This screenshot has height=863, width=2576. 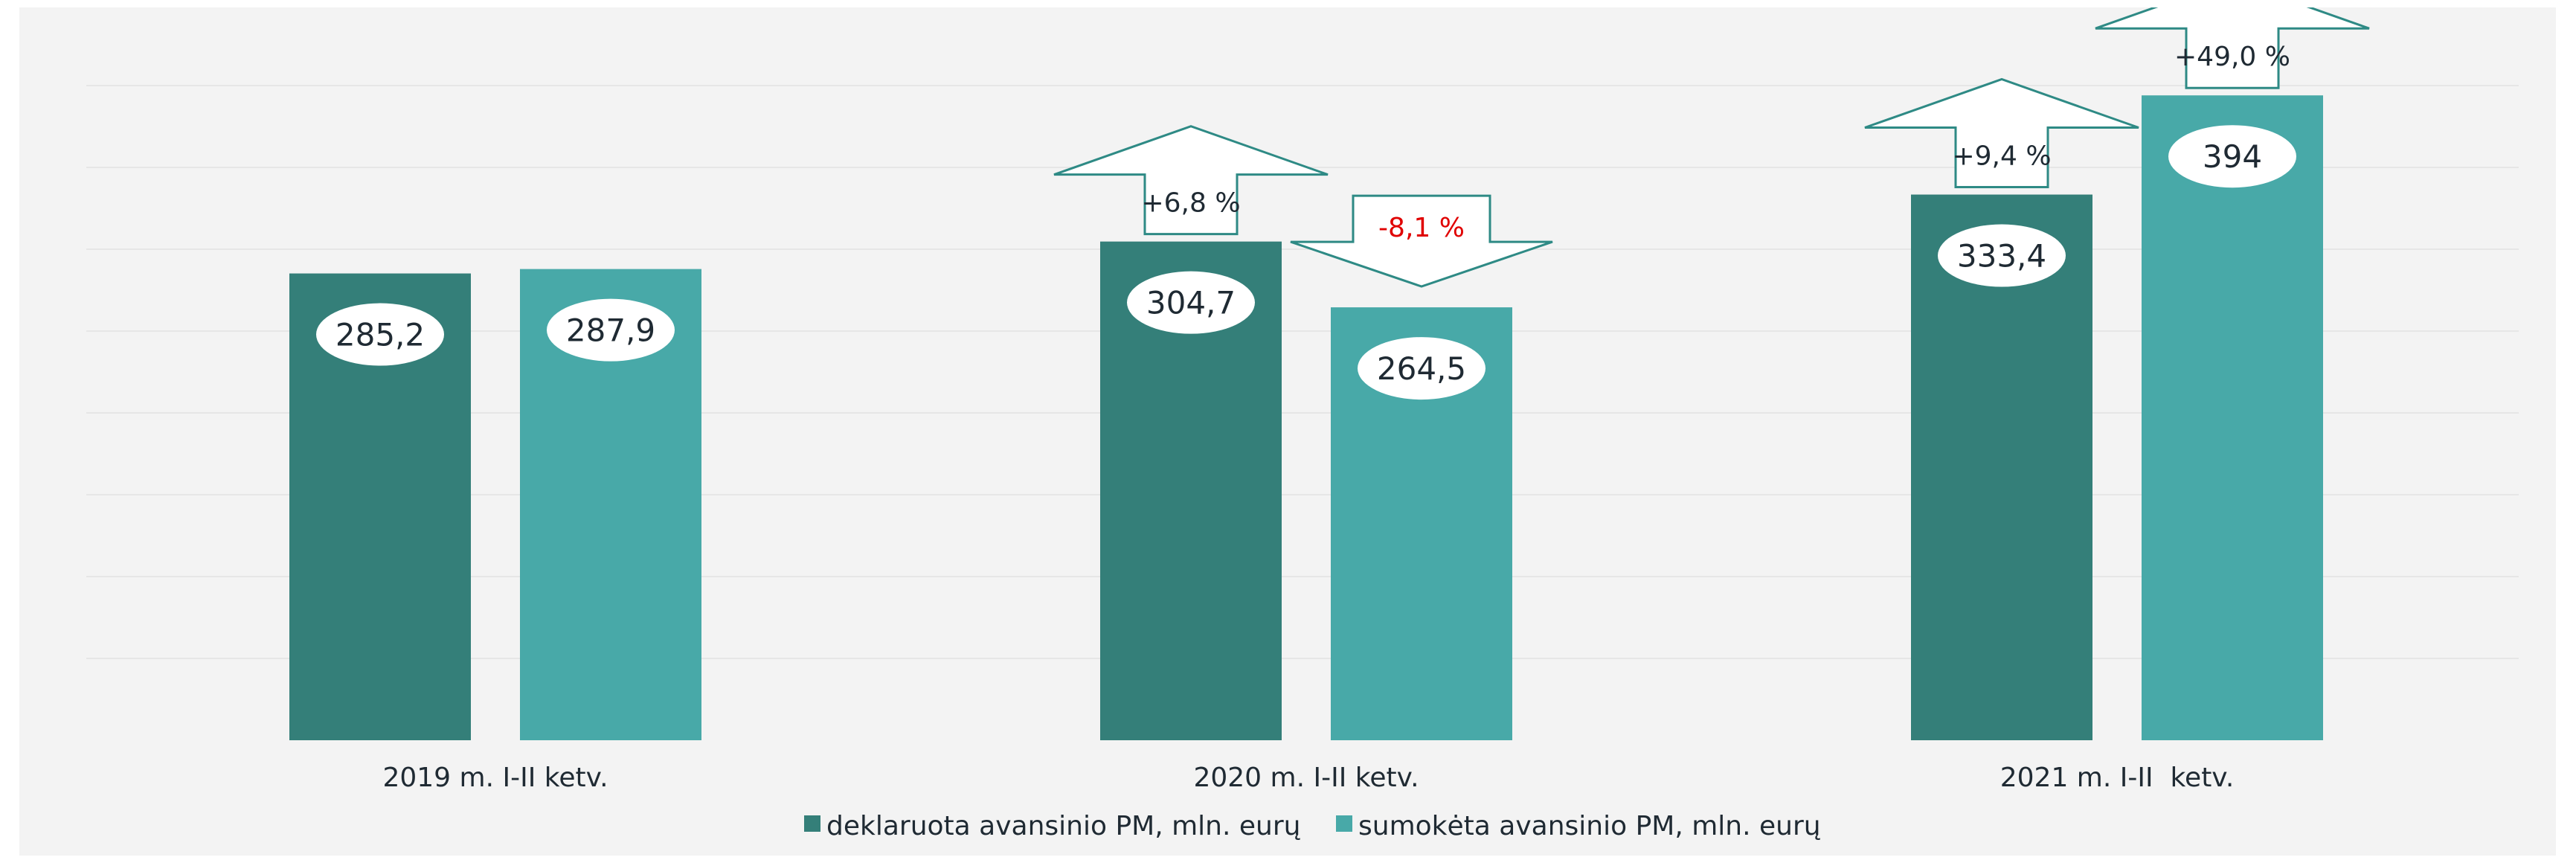 What do you see at coordinates (1306, 778) in the screenshot?
I see `category-label: 2020 m. I-II ketv.` at bounding box center [1306, 778].